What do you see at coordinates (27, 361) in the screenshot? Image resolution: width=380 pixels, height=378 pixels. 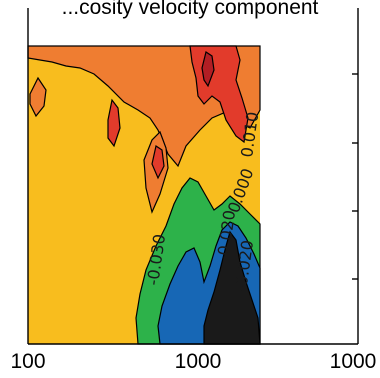 I see `x-tick-label: 100` at bounding box center [27, 361].